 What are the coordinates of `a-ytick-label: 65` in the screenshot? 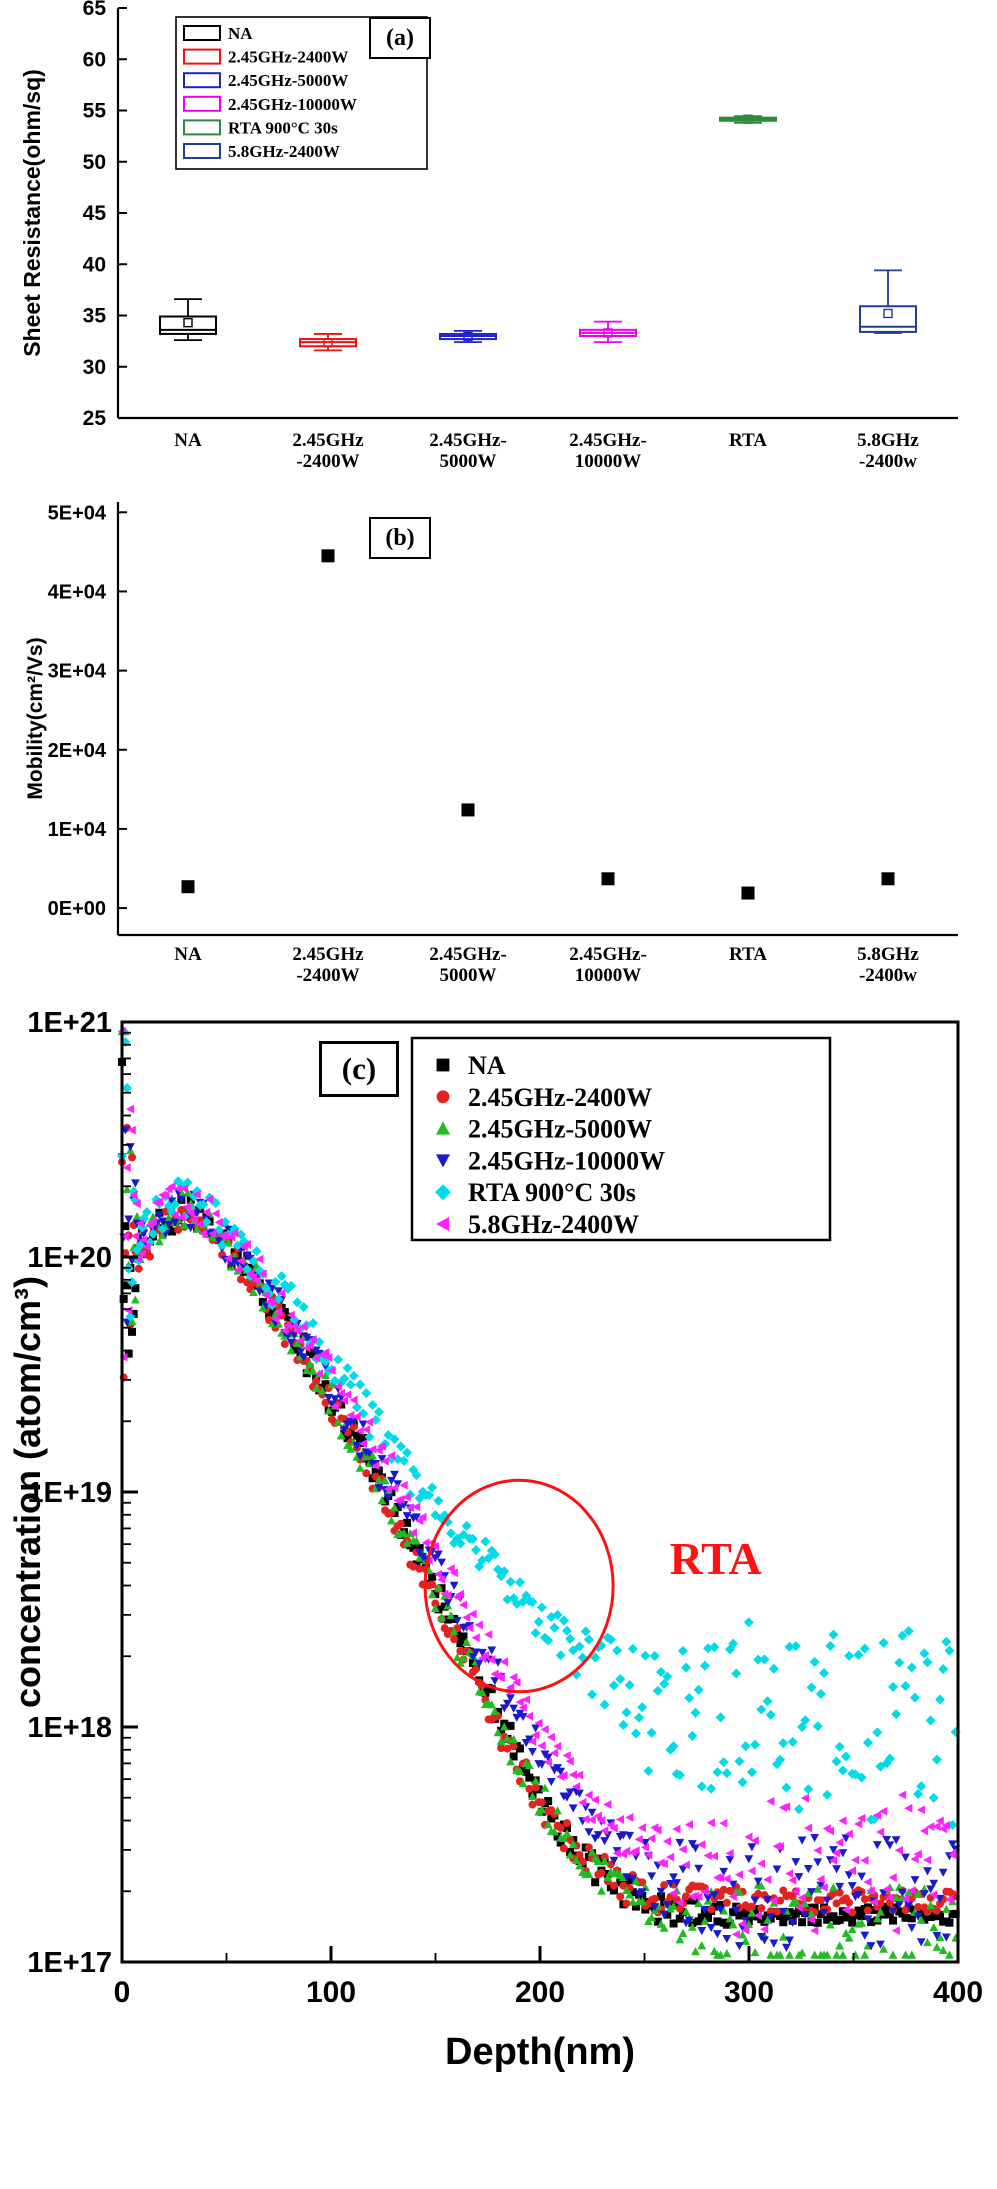 It's located at (95, 10).